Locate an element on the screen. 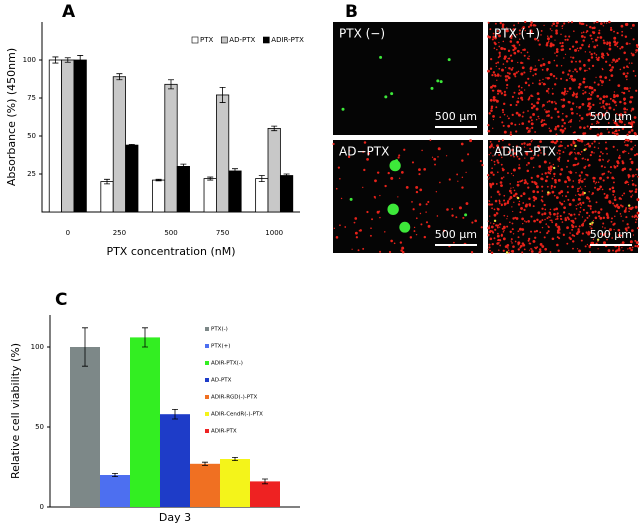 Image resolution: width=640 pixels, height=525 pixels. y-tick-label: 100 is located at coordinates (29, 60).